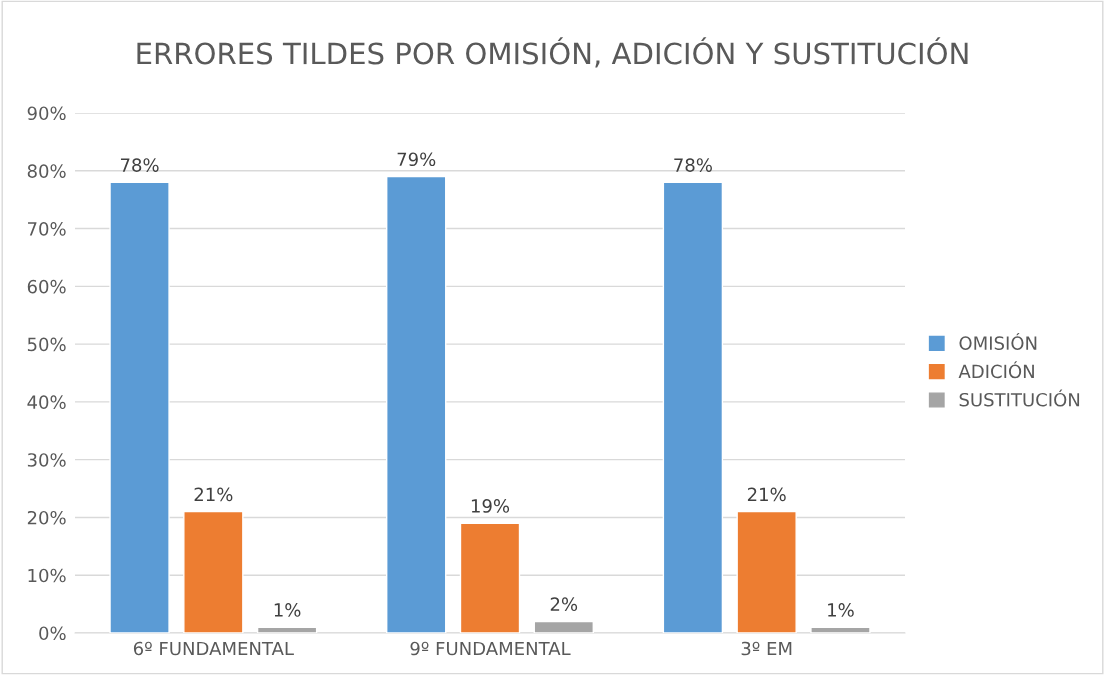 Image resolution: width=1105 pixels, height=675 pixels. I want to click on y-tick-label: 40%, so click(46, 402).